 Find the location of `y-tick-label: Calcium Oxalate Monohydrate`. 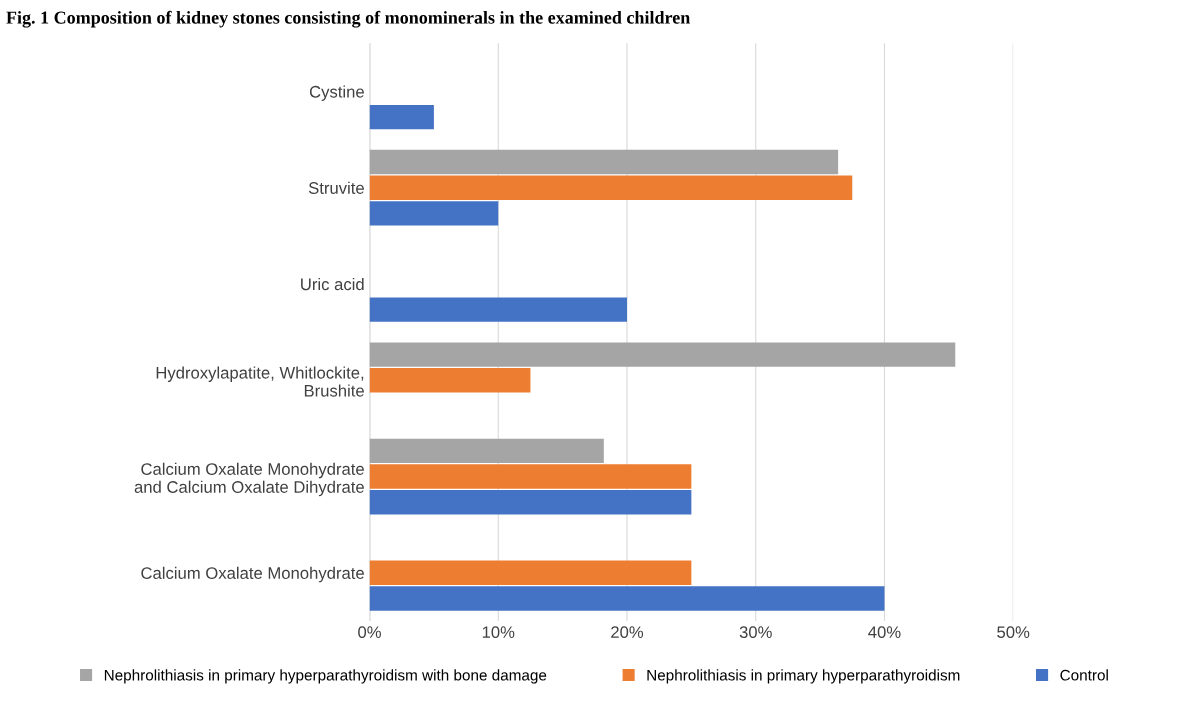

y-tick-label: Calcium Oxalate Monohydrate is located at coordinates (252, 574).